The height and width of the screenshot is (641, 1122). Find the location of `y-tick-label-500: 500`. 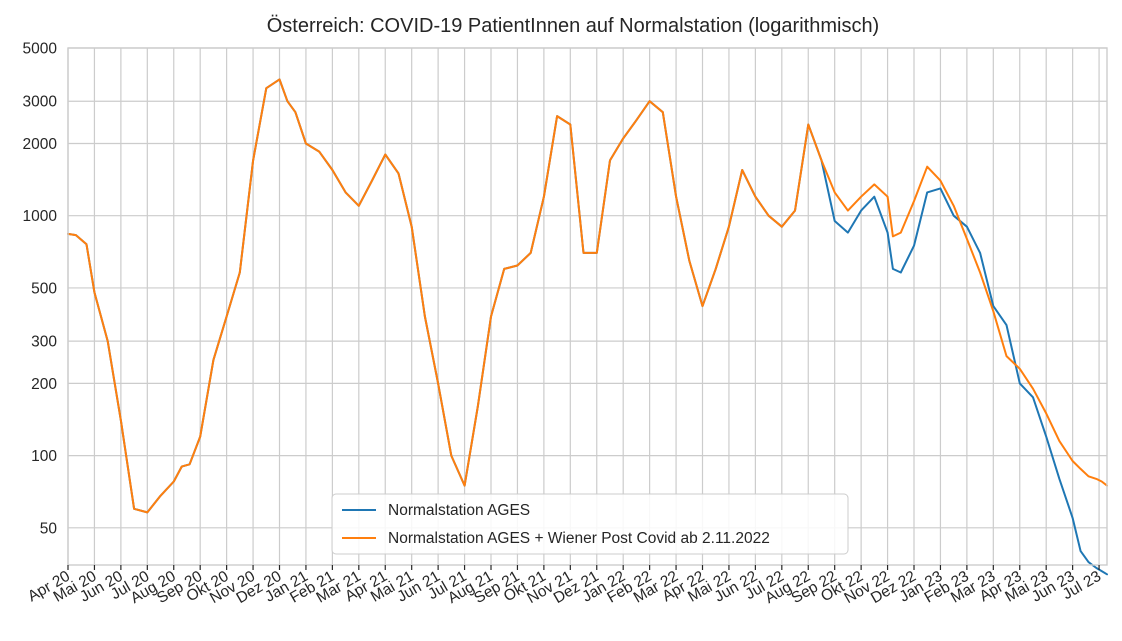

y-tick-label-500: 500 is located at coordinates (44, 288).